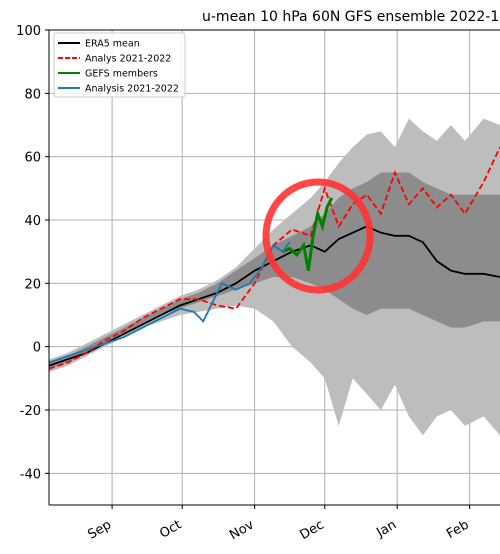  I want to click on legend-label: GEFS members, so click(121, 74).